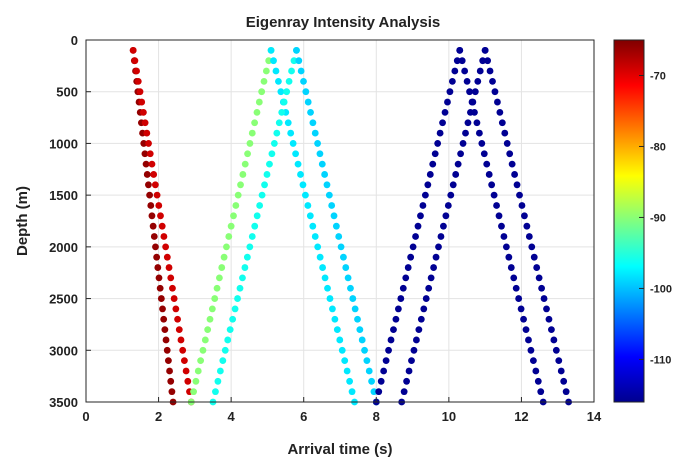 This screenshot has width=680, height=464. I want to click on y-tick-label: 3500, so click(63, 402).